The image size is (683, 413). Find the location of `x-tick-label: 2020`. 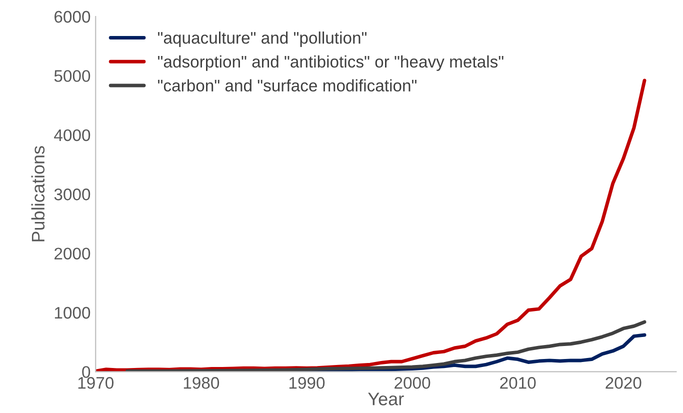

x-tick-label: 2020 is located at coordinates (624, 383).